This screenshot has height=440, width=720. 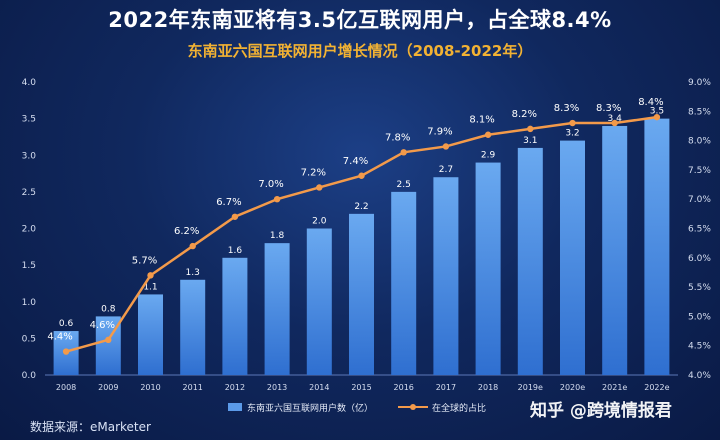 I want to click on line-value-label: 6.7%, so click(x=228, y=202).